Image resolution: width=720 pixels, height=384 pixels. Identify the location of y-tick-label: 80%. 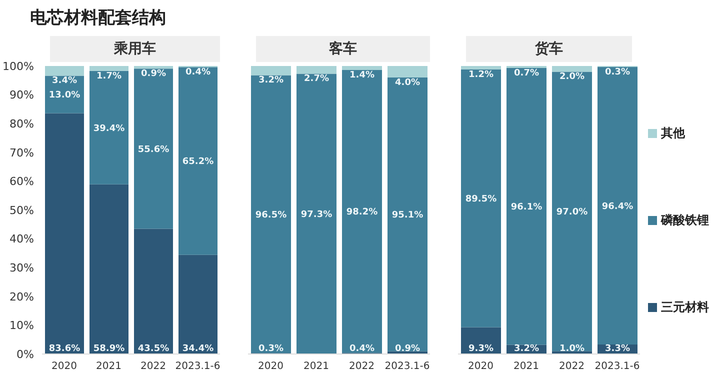
(22, 124).